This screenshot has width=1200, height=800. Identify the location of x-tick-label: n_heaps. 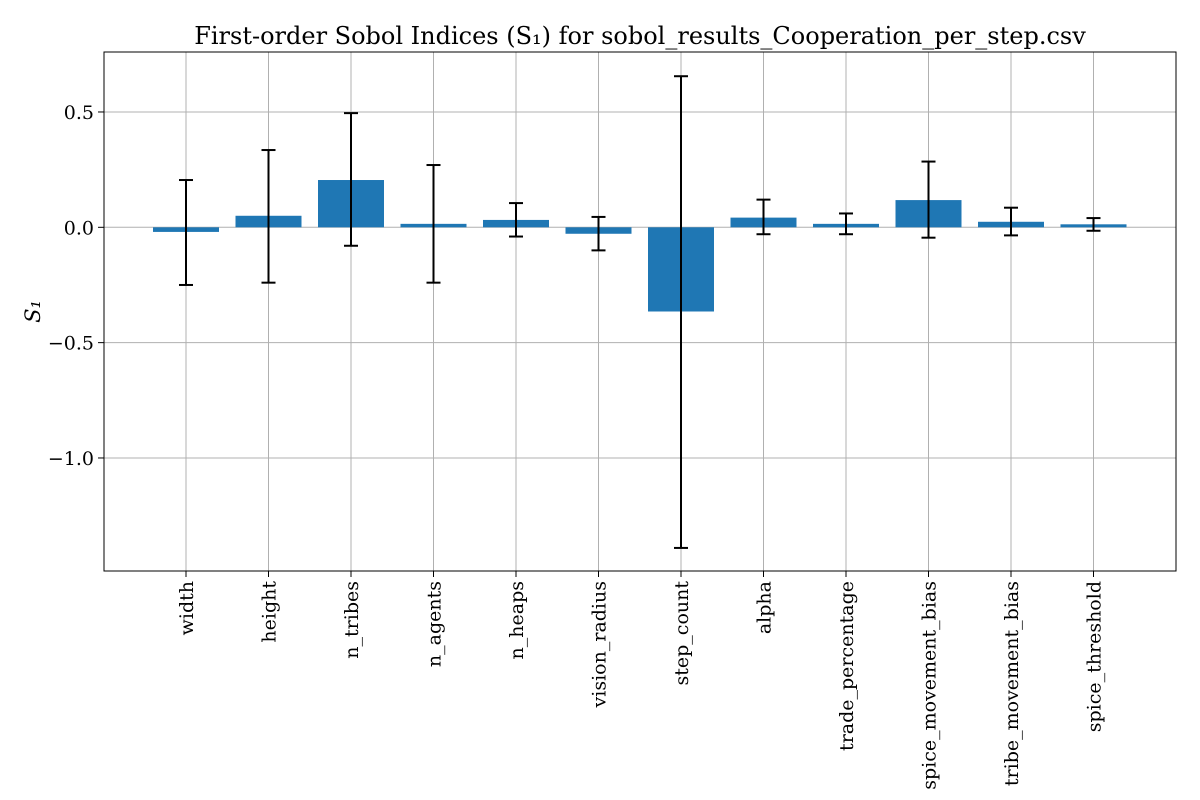
(517, 620).